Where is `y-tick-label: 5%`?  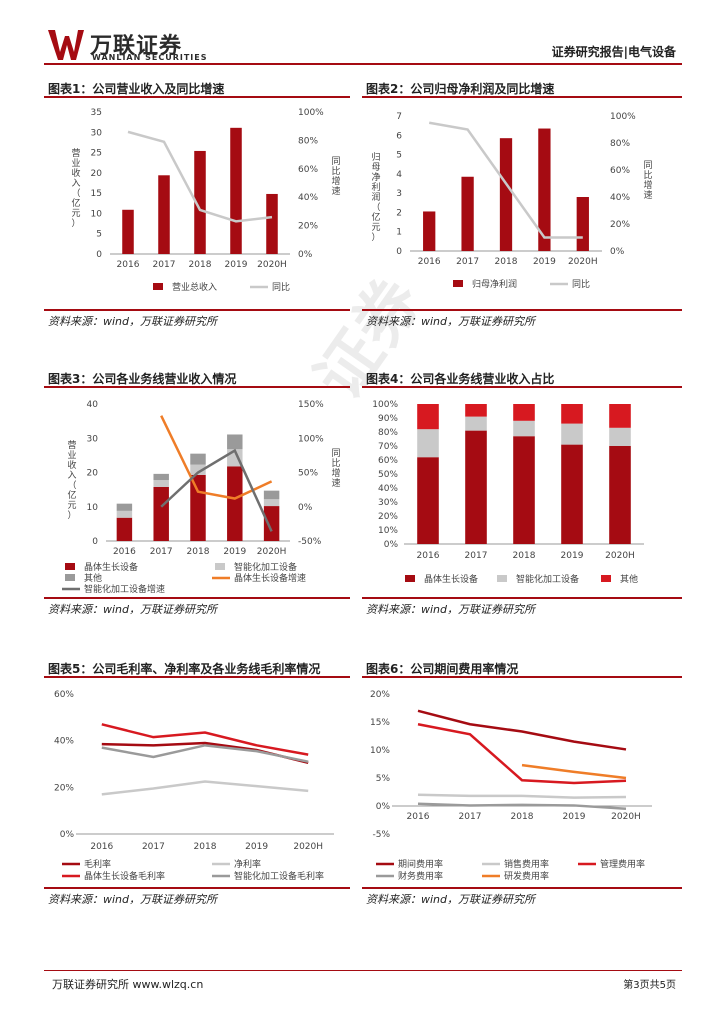
y-tick-label: 5% is located at coordinates (383, 779).